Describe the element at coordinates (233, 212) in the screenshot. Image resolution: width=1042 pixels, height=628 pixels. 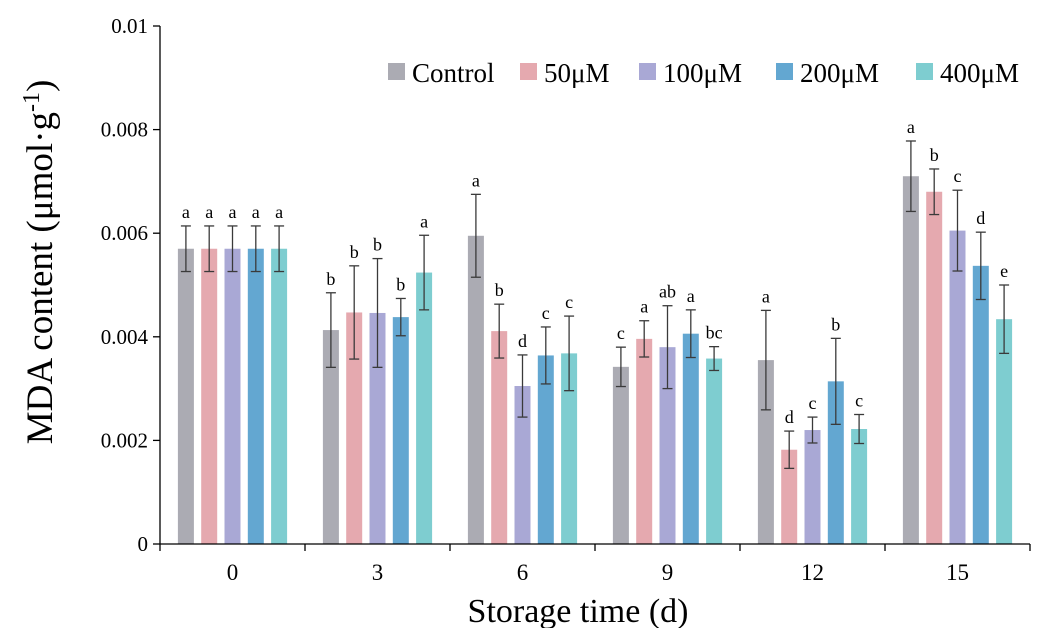
I see `significance-letter-100μM-0: a` at that location.